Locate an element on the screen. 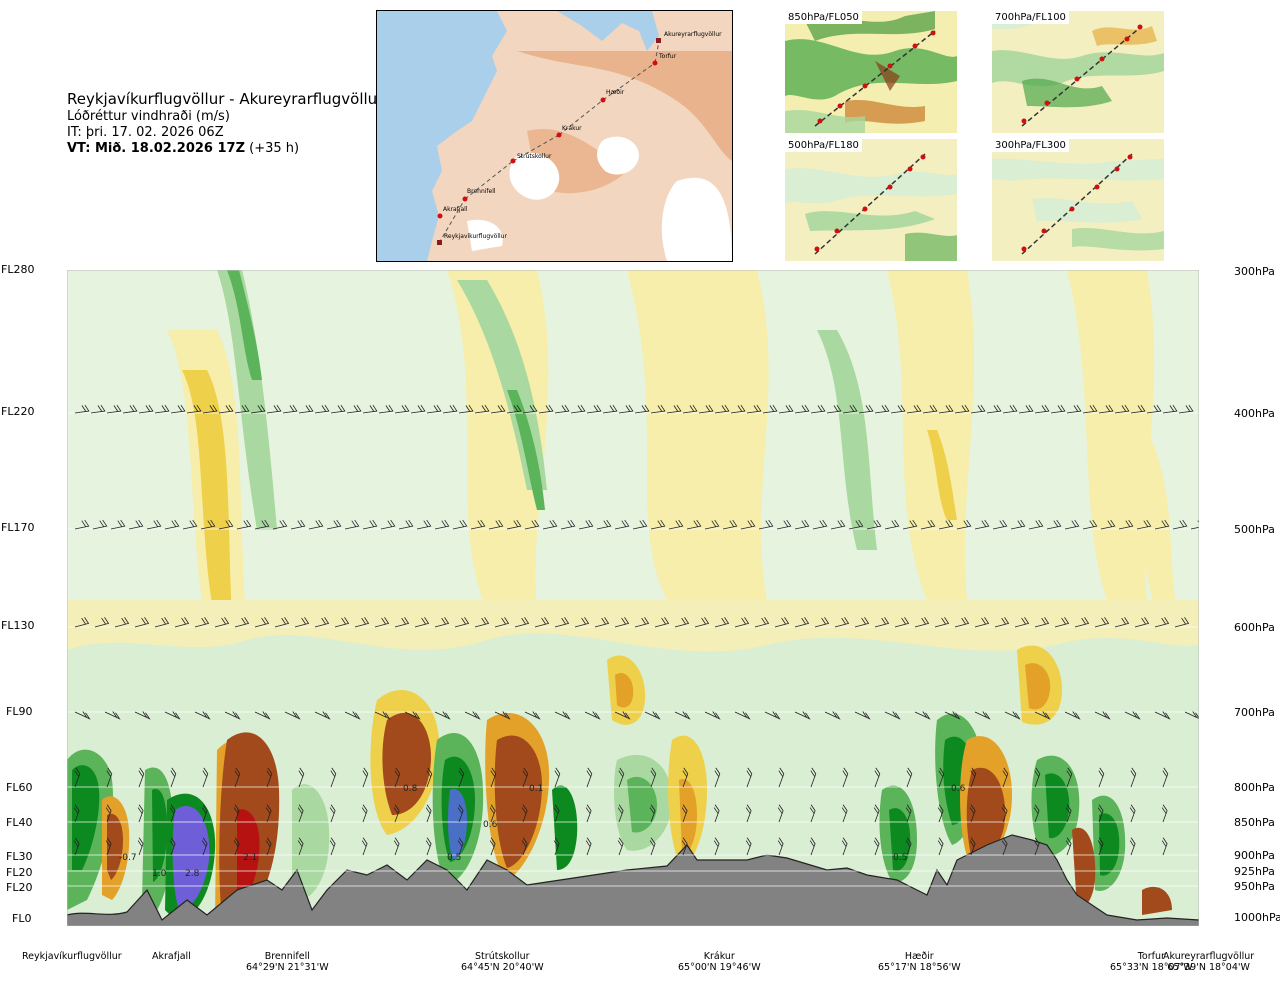 Image resolution: width=1280 pixels, height=981 pixels. station-coord: 65°33'N 18°07'W is located at coordinates (1151, 967).